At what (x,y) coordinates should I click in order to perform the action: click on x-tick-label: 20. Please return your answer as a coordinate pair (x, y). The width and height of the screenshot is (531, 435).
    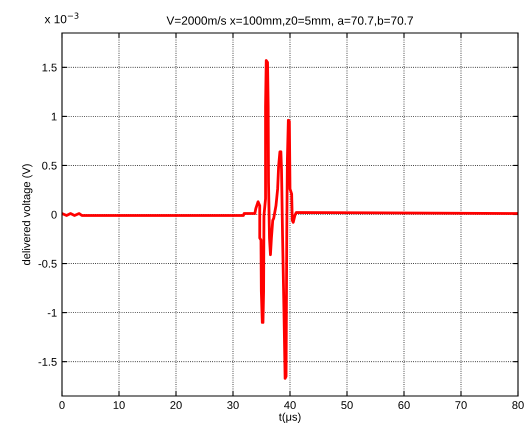
    Looking at the image, I should click on (176, 405).